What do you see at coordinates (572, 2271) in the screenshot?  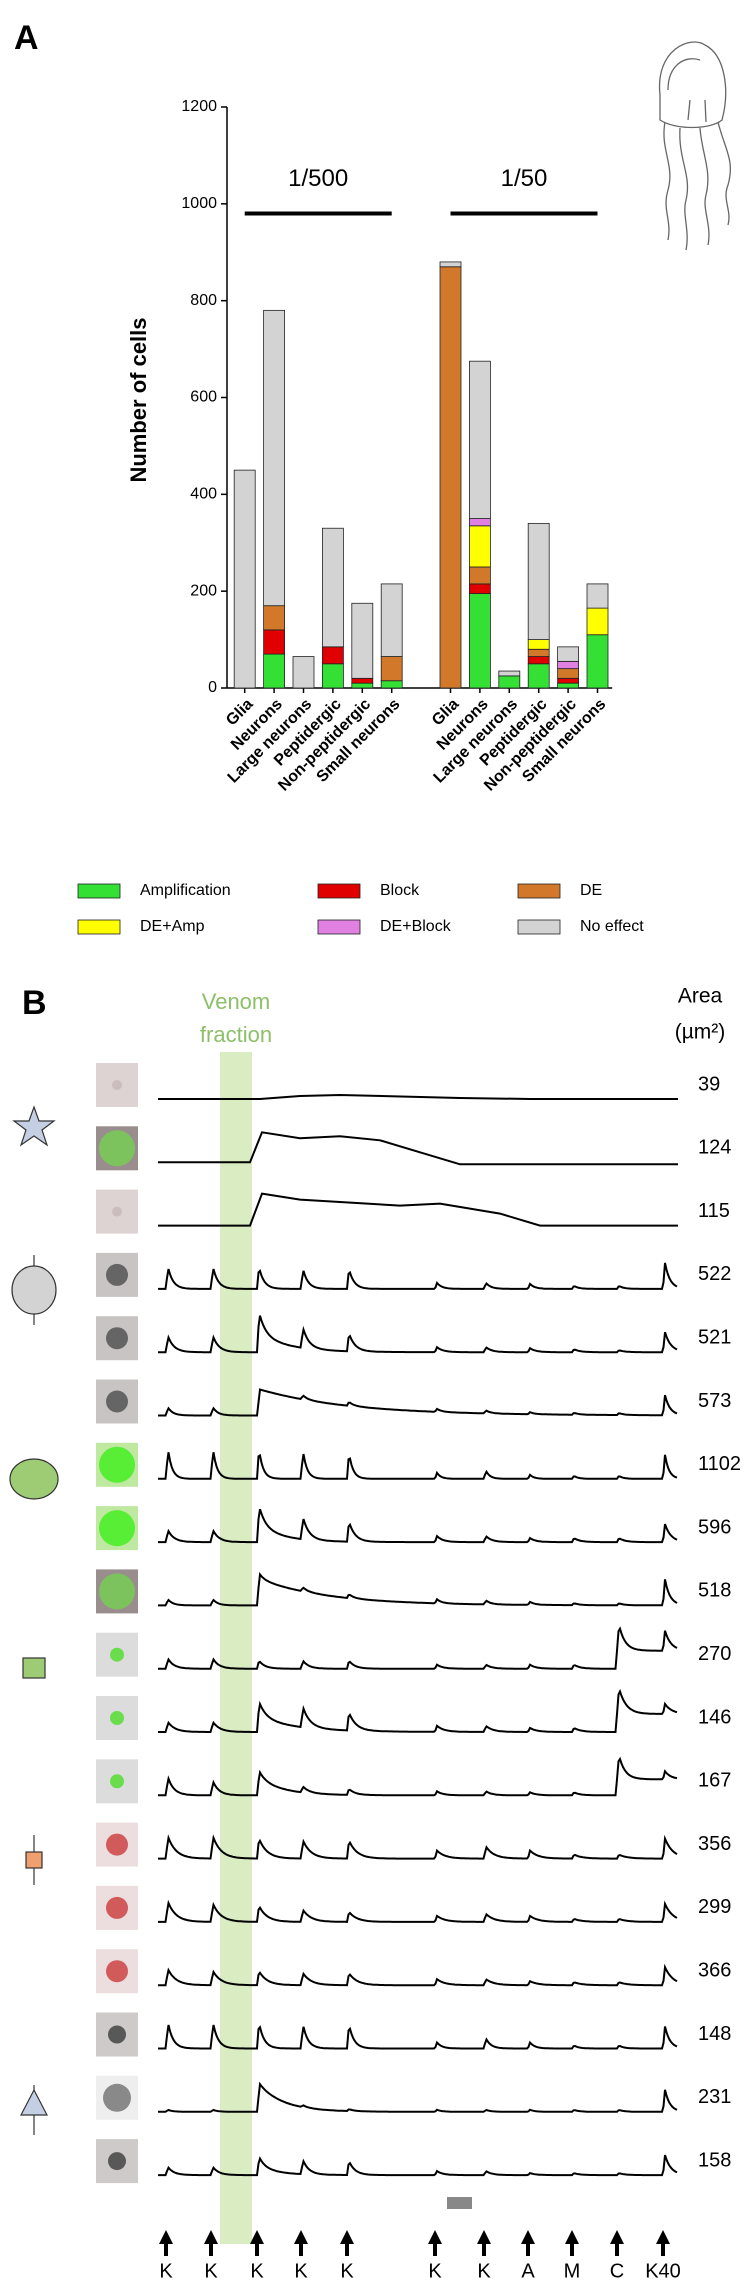 I see `stimulus-label: M` at bounding box center [572, 2271].